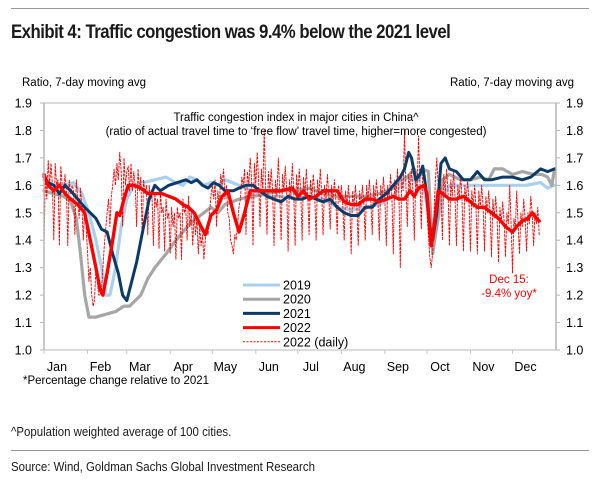 This screenshot has height=485, width=600. Describe the element at coordinates (297, 286) in the screenshot. I see `legend-label-2019: 2019` at that location.